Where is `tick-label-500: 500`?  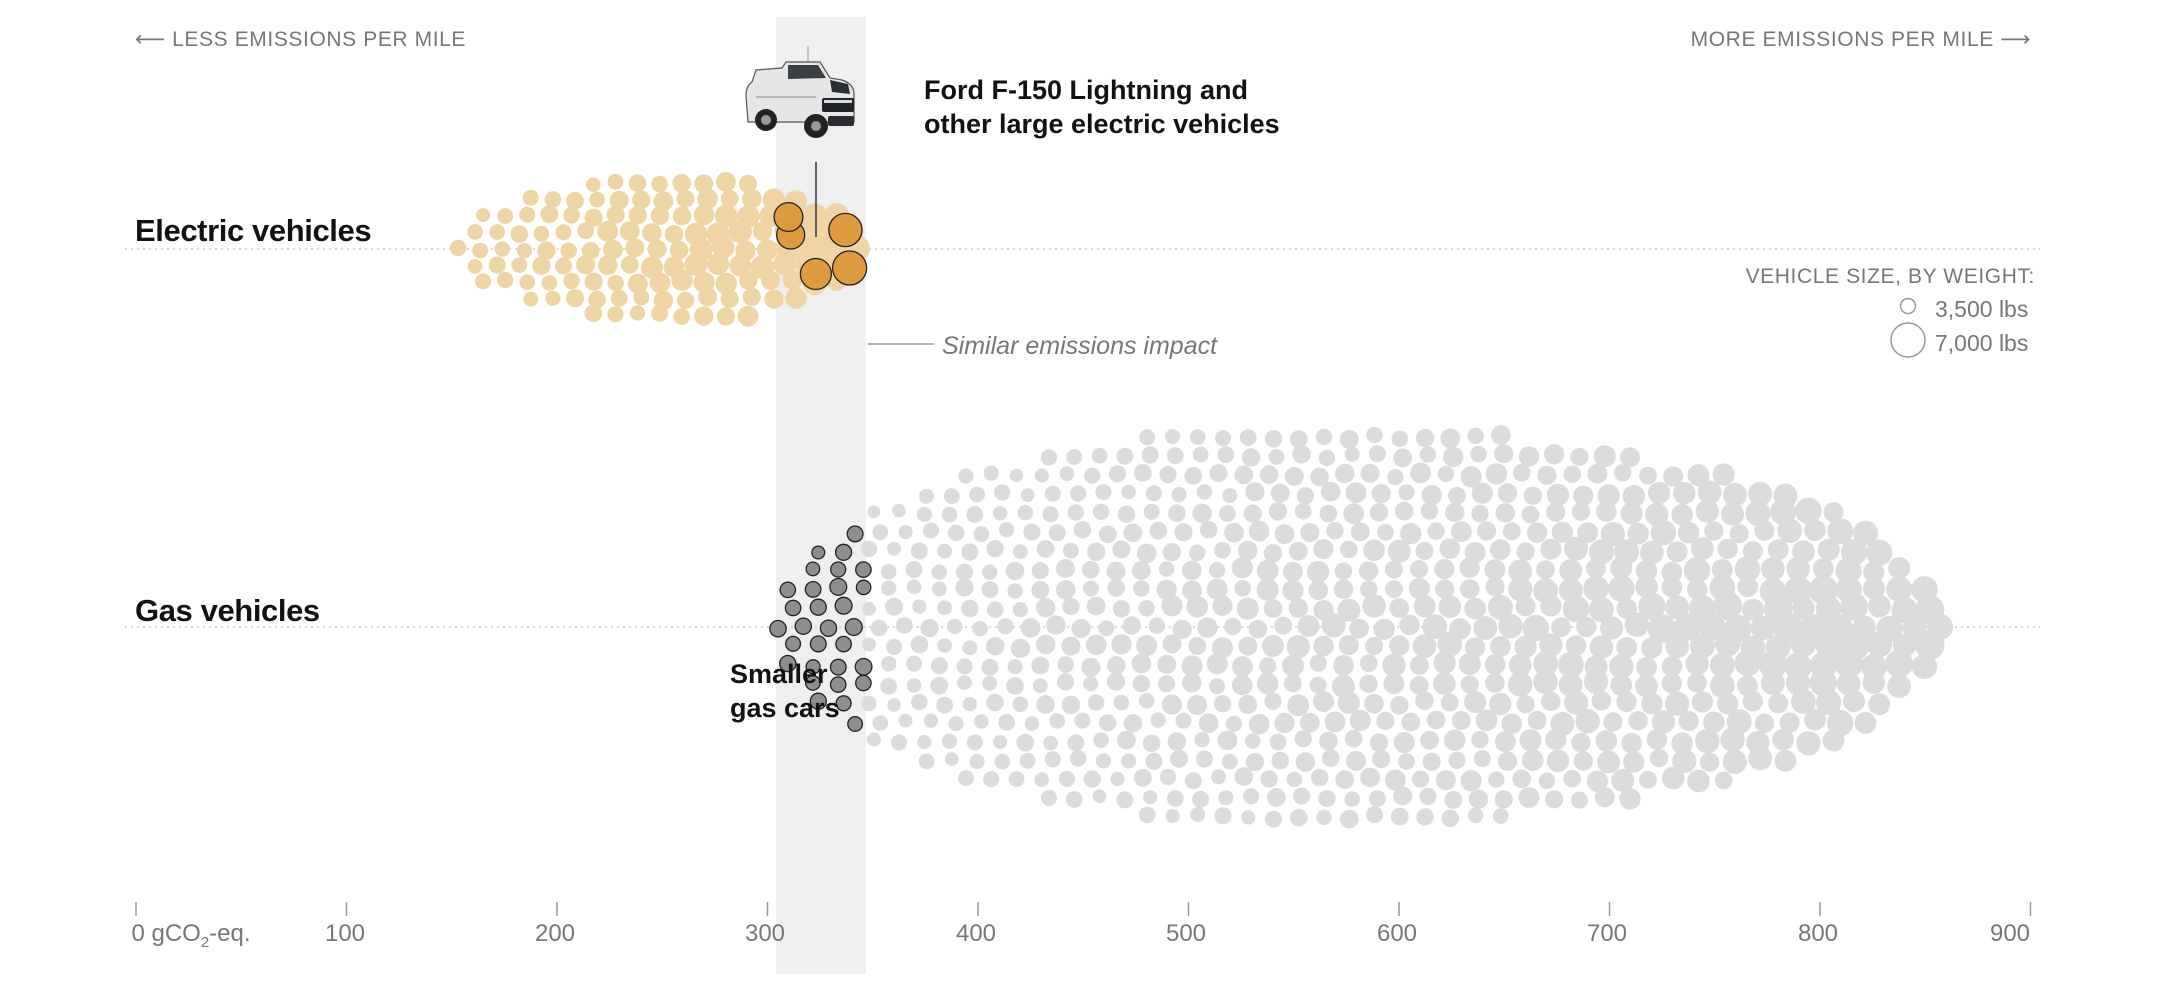
tick-label-500: 500 is located at coordinates (1186, 933).